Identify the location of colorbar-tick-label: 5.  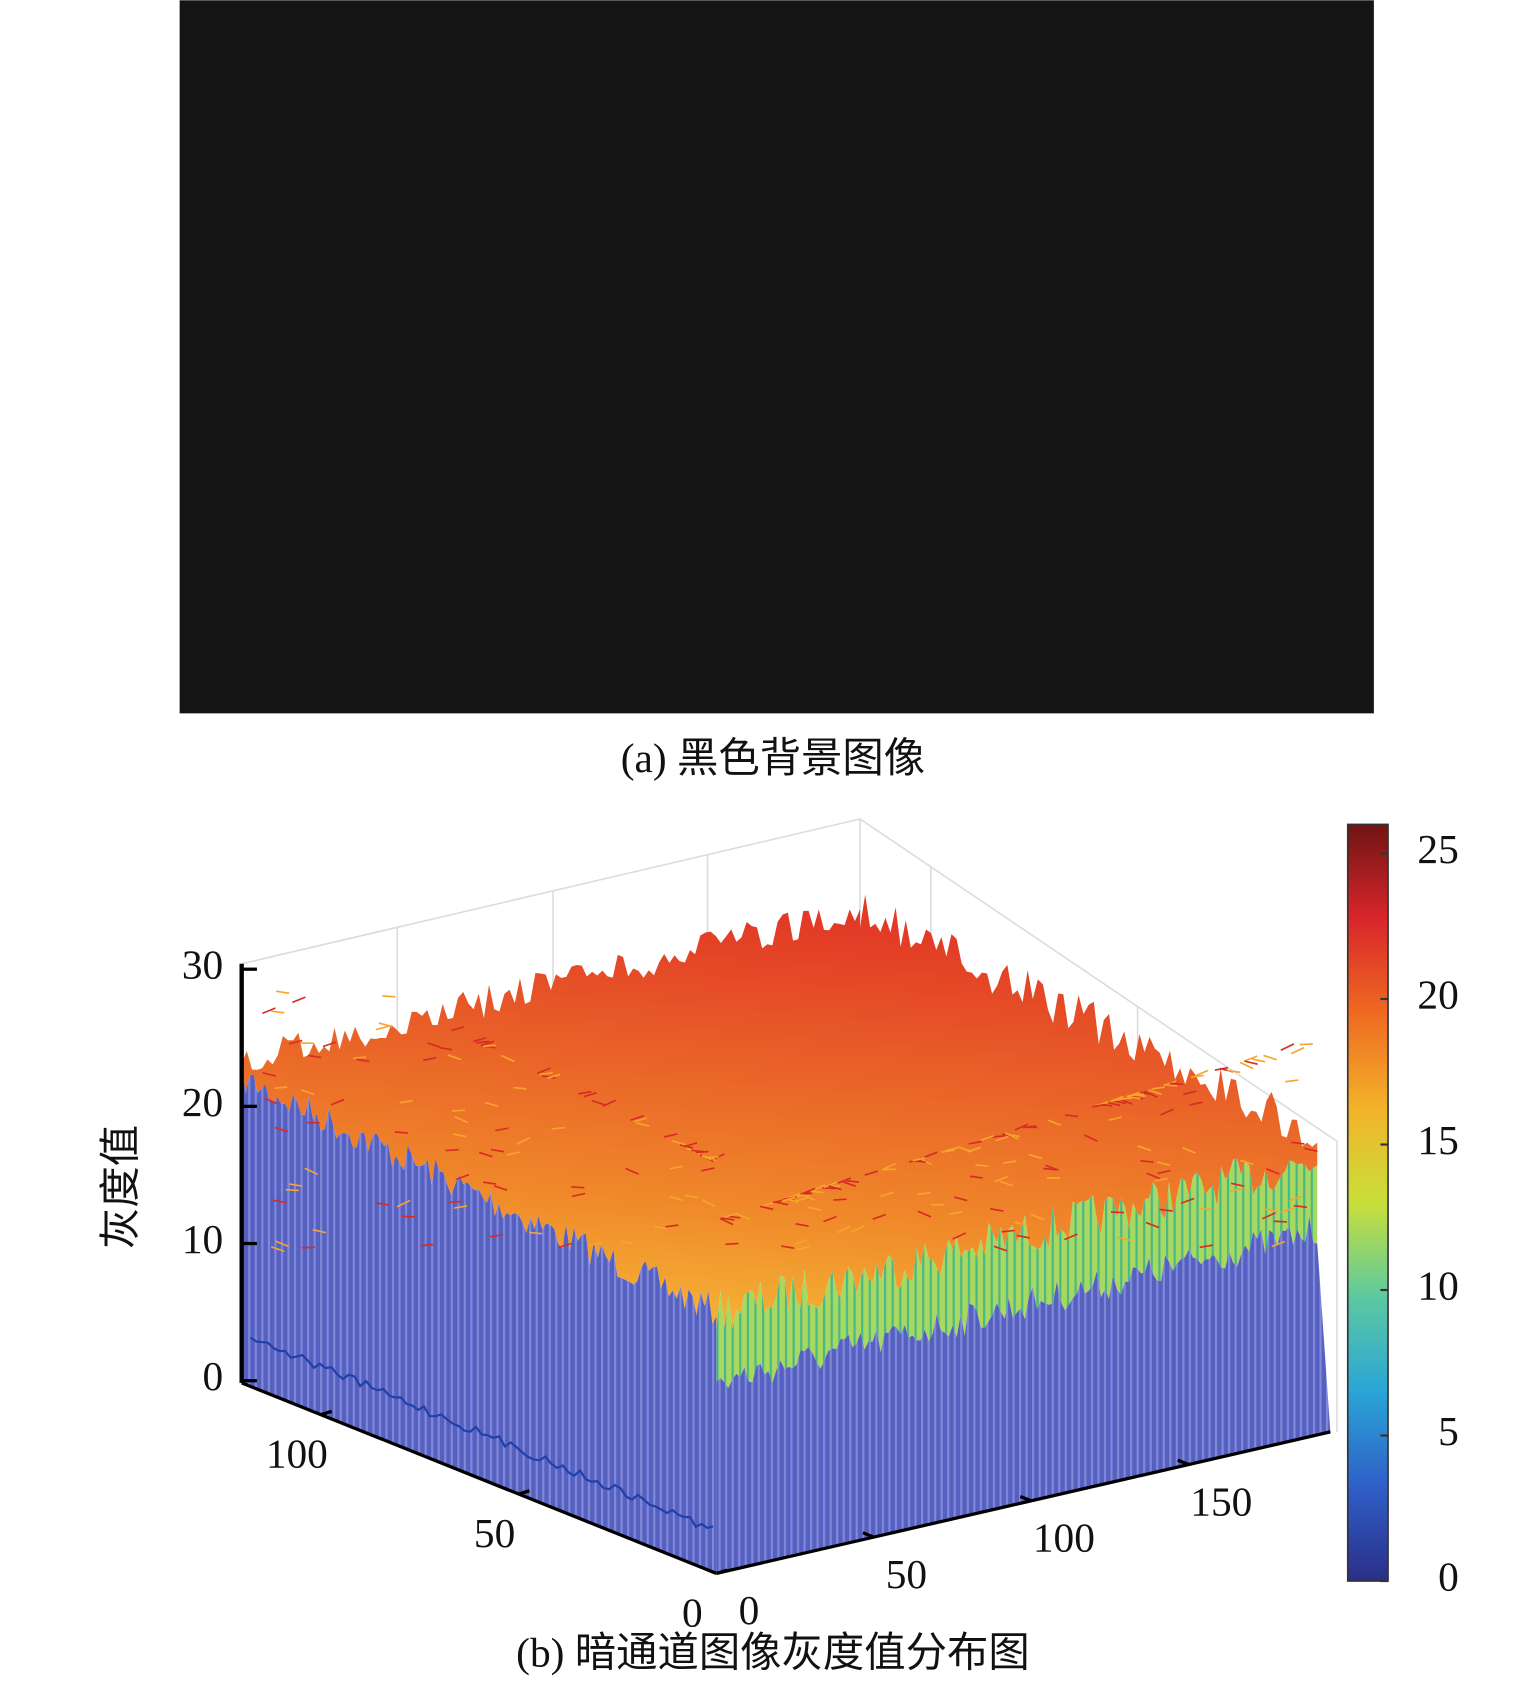
(1448, 1431).